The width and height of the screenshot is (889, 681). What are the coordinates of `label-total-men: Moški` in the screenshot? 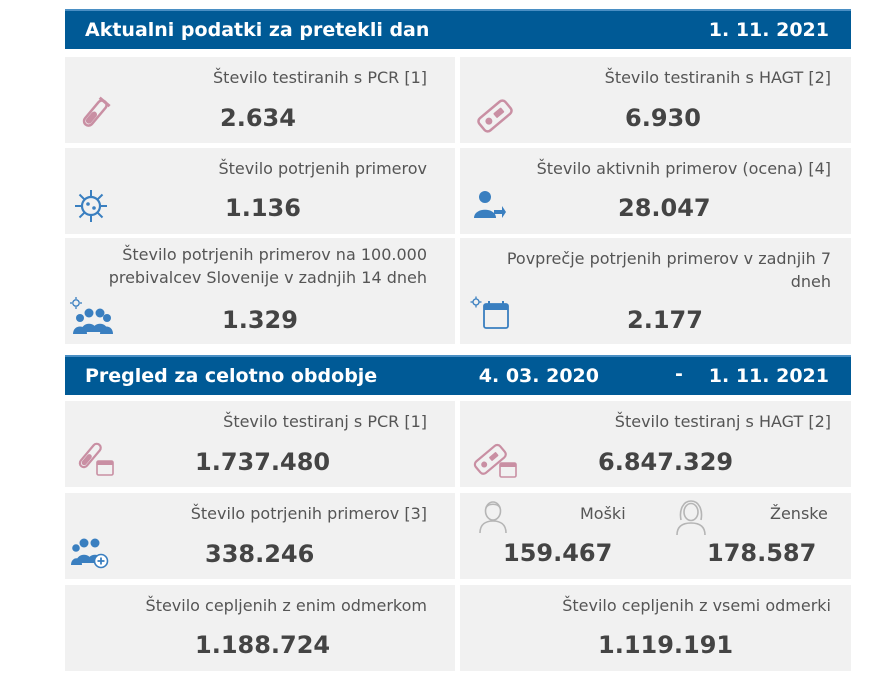 It's located at (603, 513).